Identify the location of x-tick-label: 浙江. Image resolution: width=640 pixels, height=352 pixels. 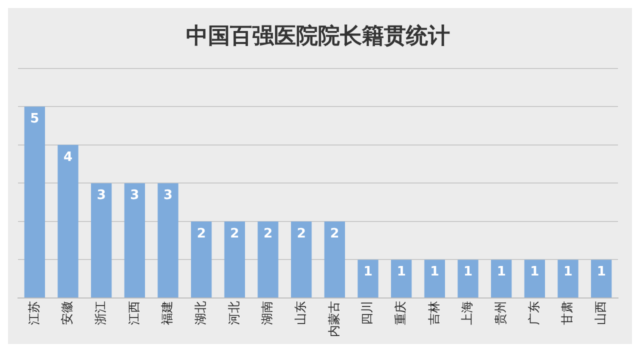
(100, 313).